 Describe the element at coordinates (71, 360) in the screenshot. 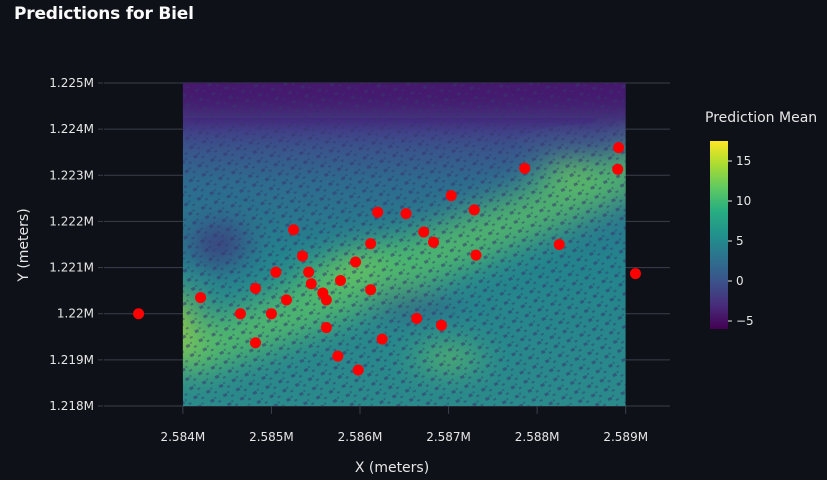

I see `y-tick-label: 1.219M` at that location.